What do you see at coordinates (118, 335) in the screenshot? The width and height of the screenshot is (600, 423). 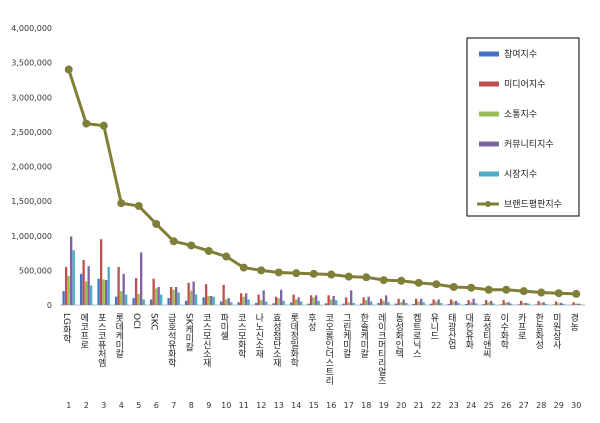 I see `category-label: 롯데케미칼` at bounding box center [118, 335].